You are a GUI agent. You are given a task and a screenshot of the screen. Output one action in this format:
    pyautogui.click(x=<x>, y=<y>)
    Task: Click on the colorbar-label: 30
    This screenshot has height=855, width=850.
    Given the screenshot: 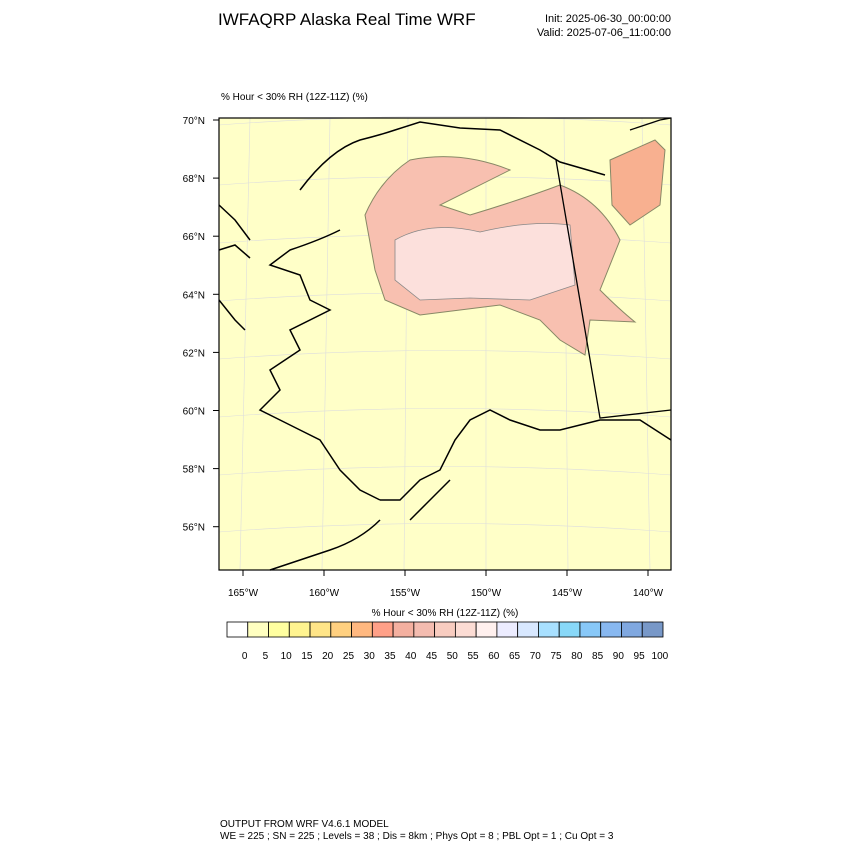 What is the action you would take?
    pyautogui.click(x=370, y=656)
    